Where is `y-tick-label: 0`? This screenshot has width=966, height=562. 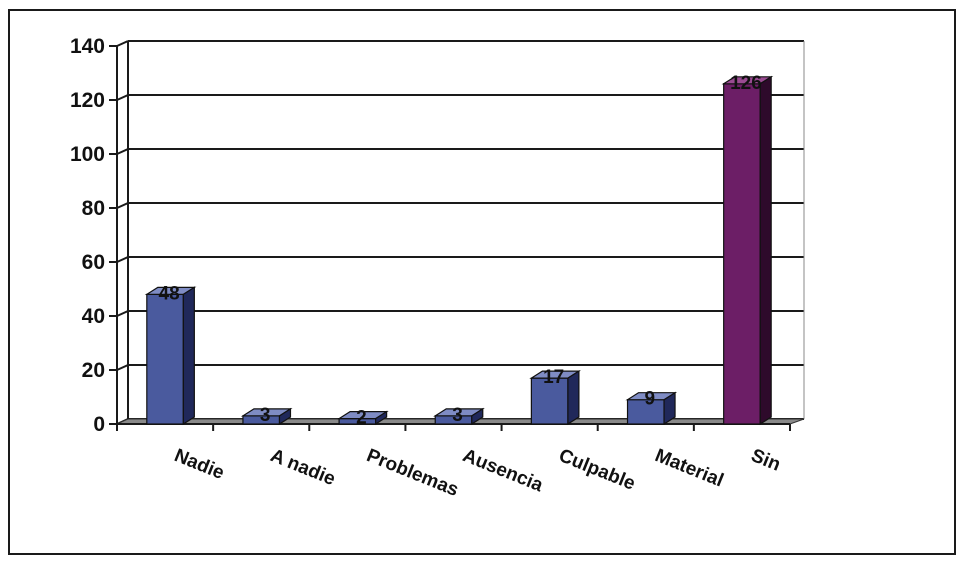
y-tick-label: 0 is located at coordinates (99, 424).